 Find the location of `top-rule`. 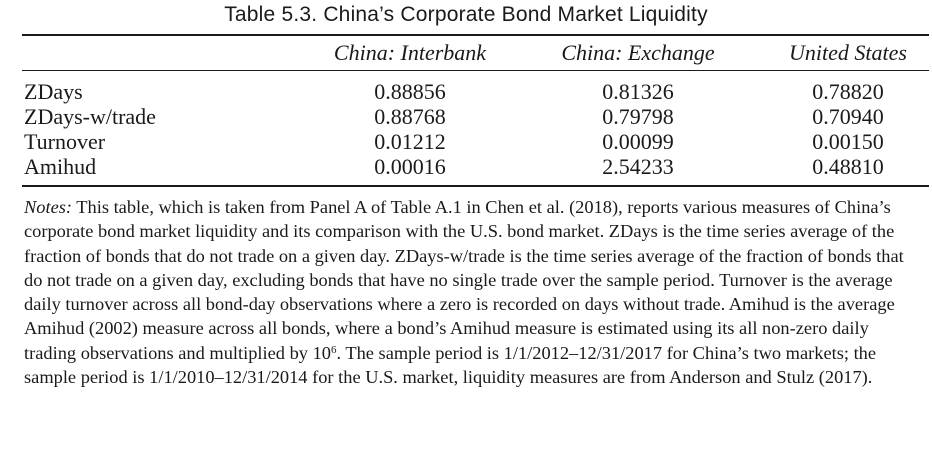

top-rule is located at coordinates (475, 35).